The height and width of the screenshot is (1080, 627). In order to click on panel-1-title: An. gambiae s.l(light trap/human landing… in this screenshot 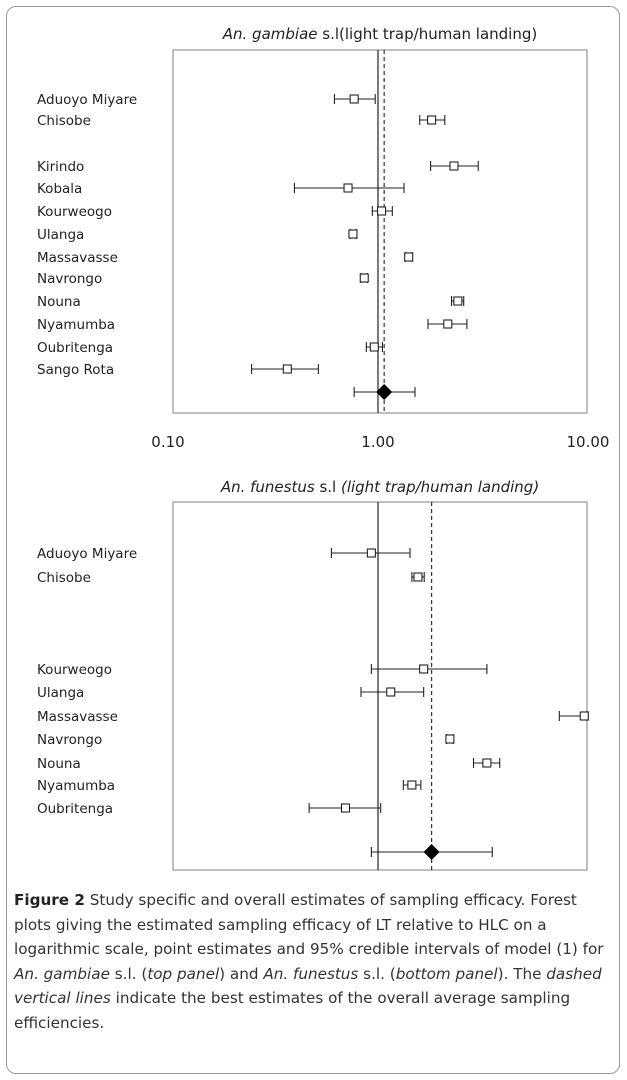, I will do `click(379, 34)`.